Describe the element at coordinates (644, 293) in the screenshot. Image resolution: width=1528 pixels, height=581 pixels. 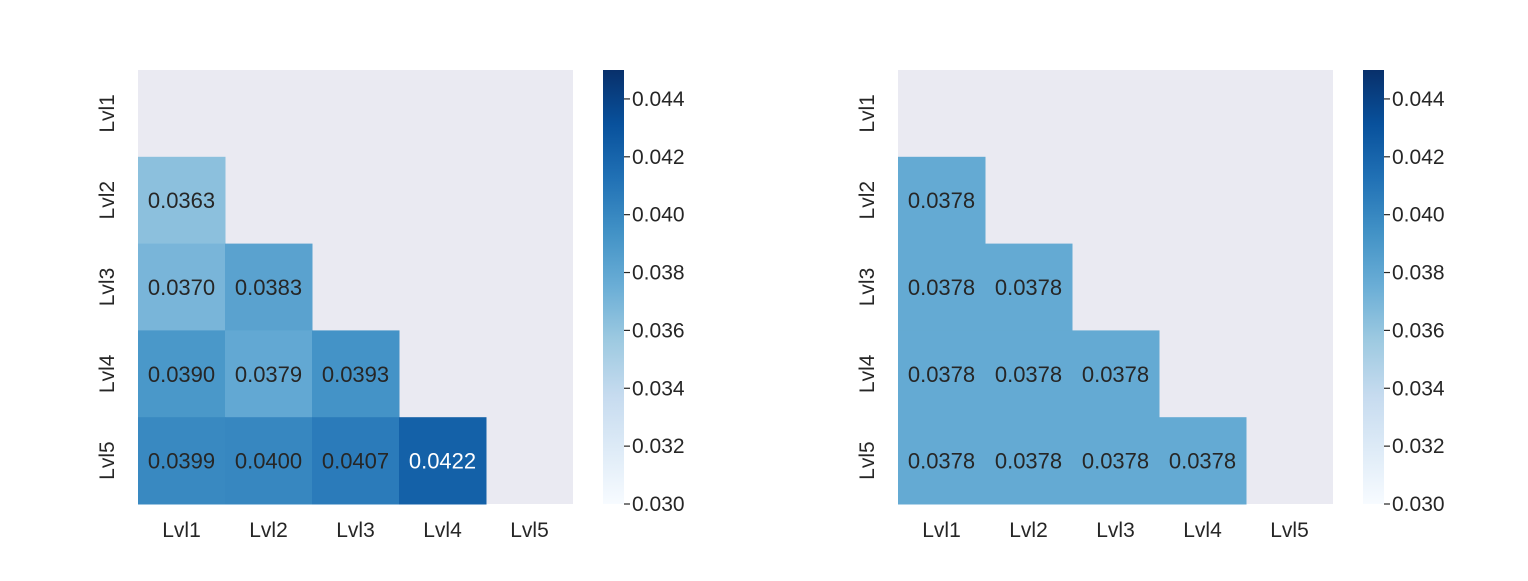
I see `colorbar-1: 0.030 0.032 0.034 0.036 0.038 0.040 0.042 0.044` at that location.